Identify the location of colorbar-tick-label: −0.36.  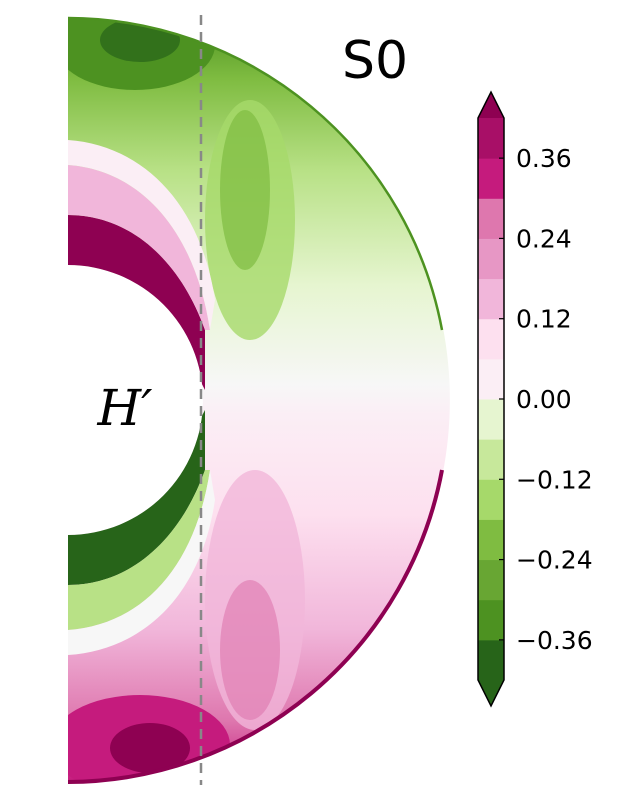
(554, 640).